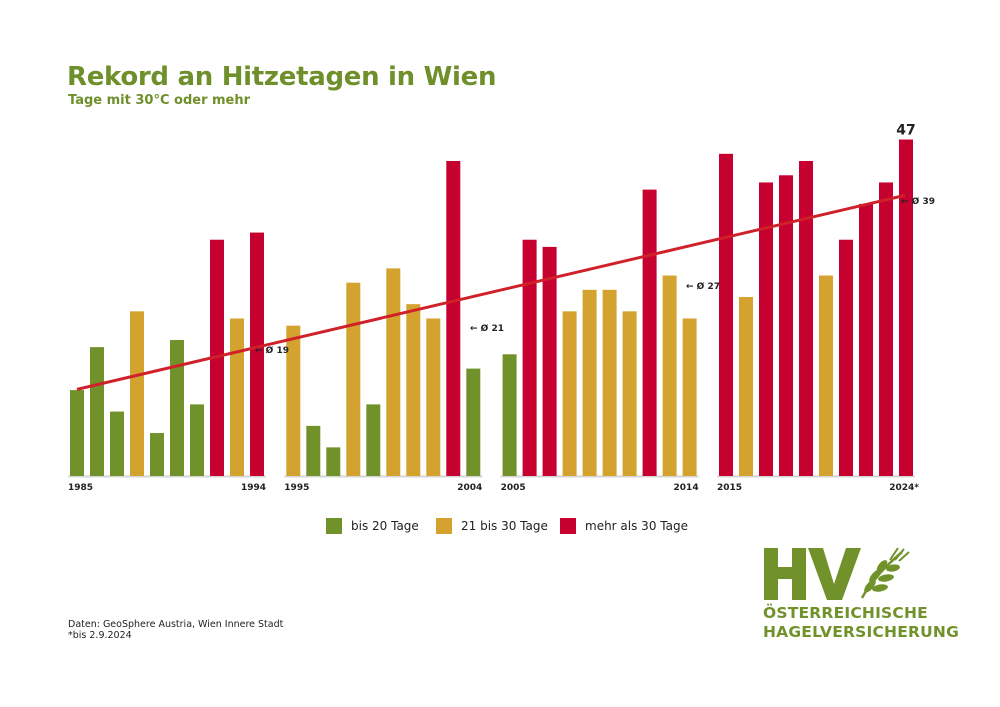  Describe the element at coordinates (137, 393) in the screenshot. I see `bar-1988` at that location.